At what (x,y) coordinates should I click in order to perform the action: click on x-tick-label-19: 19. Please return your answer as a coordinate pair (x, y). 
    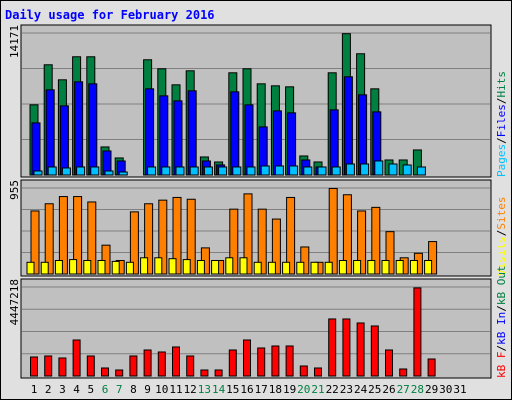
    Looking at the image, I should click on (289, 389).